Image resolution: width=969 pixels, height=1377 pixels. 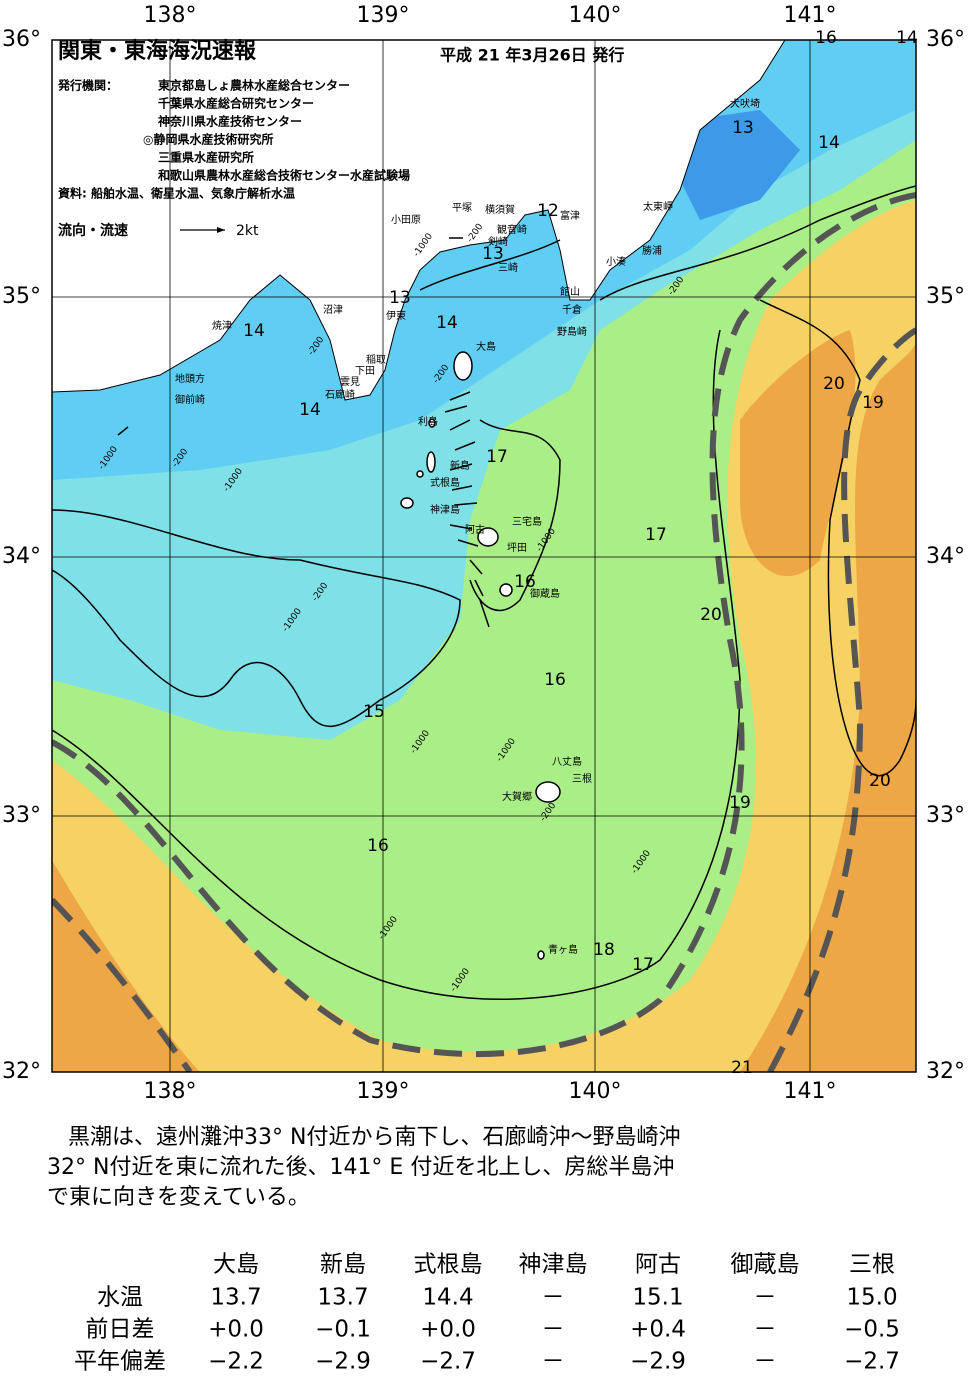 What do you see at coordinates (230, 121) in the screenshot?
I see `issuer: 神奈川県水産技術センター` at bounding box center [230, 121].